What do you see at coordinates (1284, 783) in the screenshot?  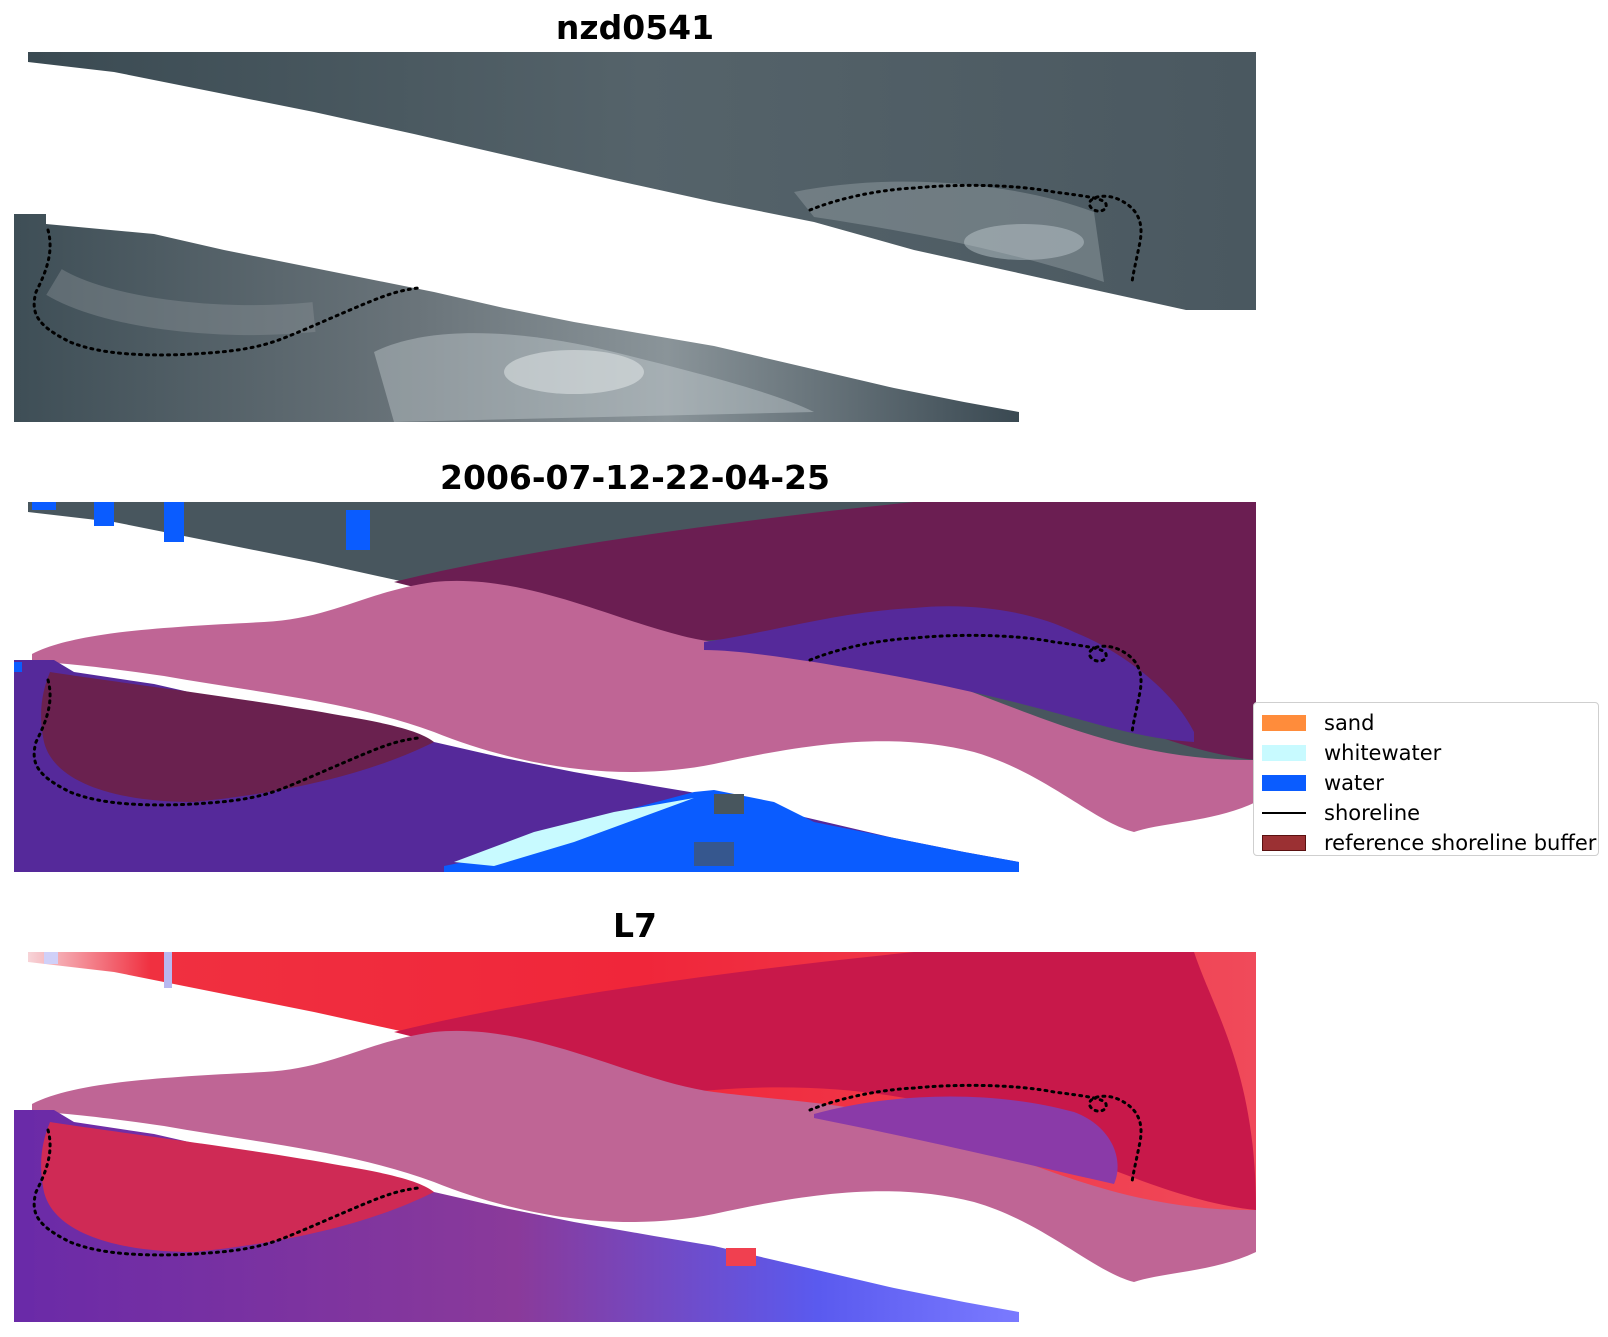 I see `legend-swatch-water` at bounding box center [1284, 783].